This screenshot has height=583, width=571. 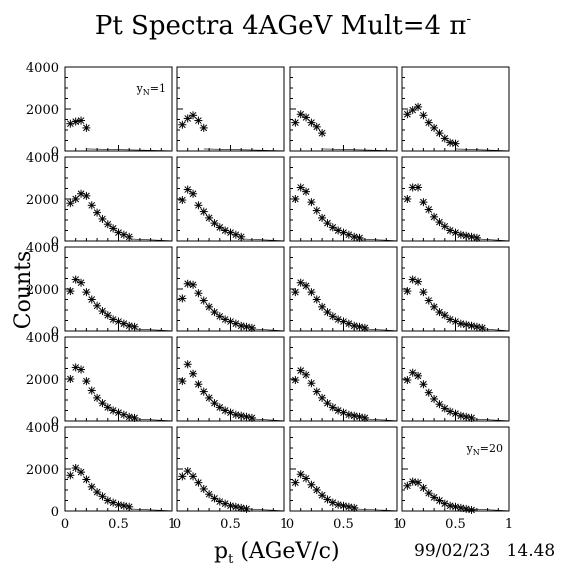 What do you see at coordinates (23, 290) in the screenshot?
I see `y-axis-label: Counts` at bounding box center [23, 290].